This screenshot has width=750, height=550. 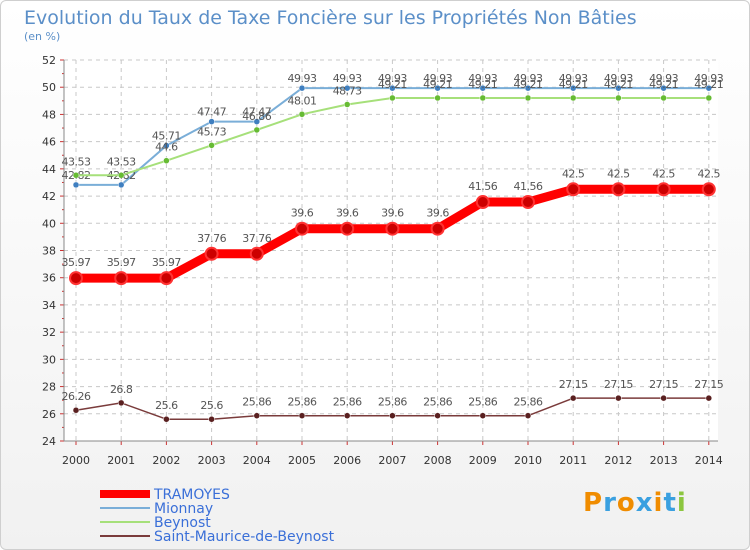 What do you see at coordinates (49, 359) in the screenshot?
I see `y-tick-label: 30` at bounding box center [49, 359].